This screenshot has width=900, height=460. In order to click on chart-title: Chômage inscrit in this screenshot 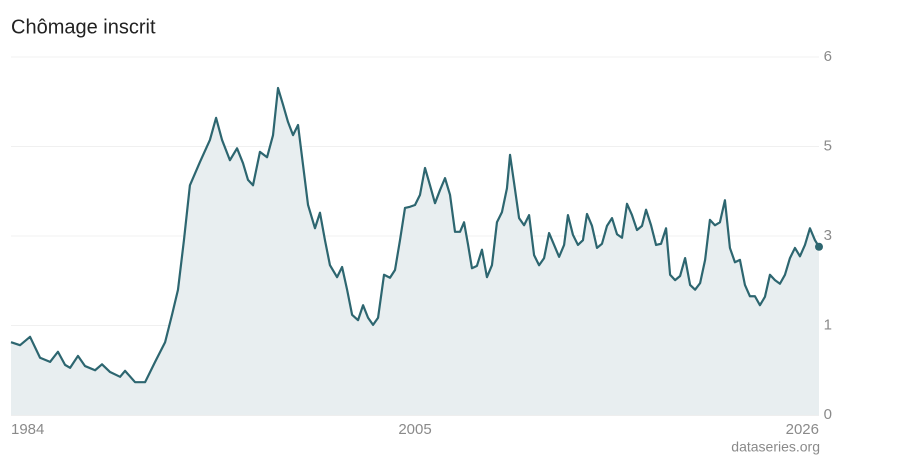, I will do `click(83, 27)`.